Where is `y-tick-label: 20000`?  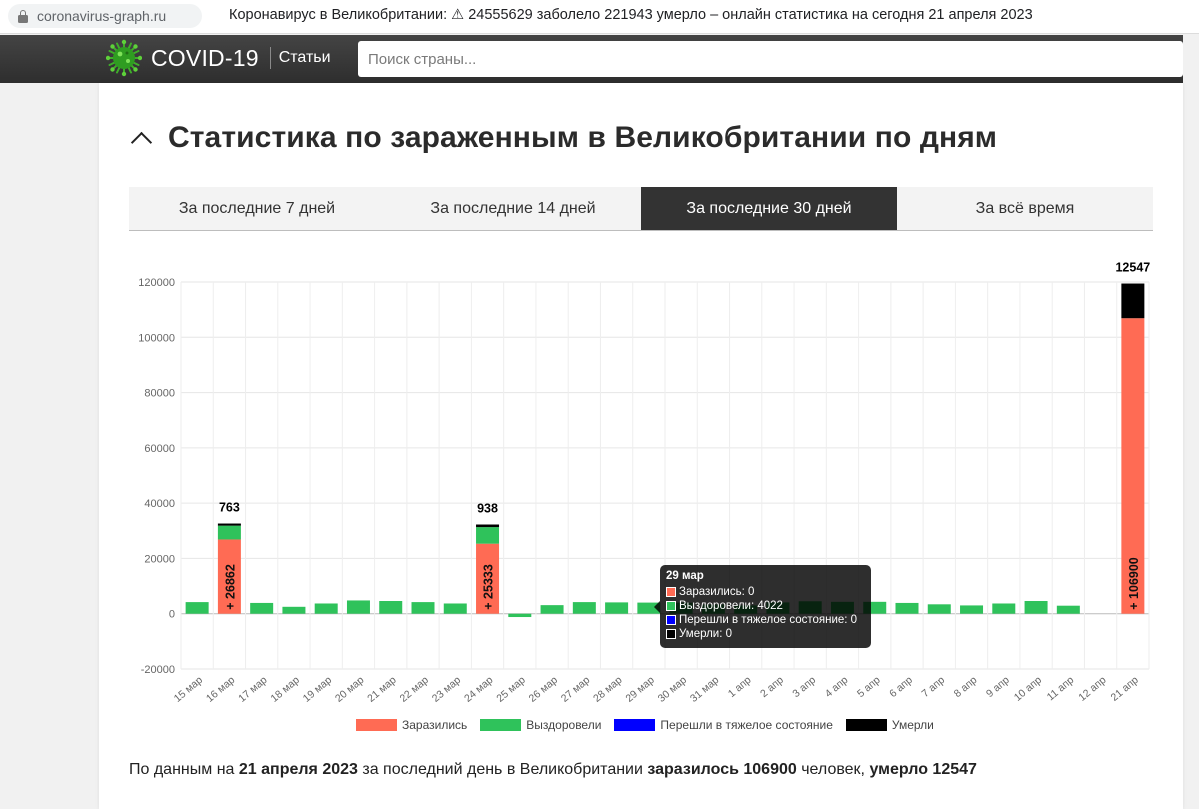
y-tick-label: 20000 is located at coordinates (159, 559).